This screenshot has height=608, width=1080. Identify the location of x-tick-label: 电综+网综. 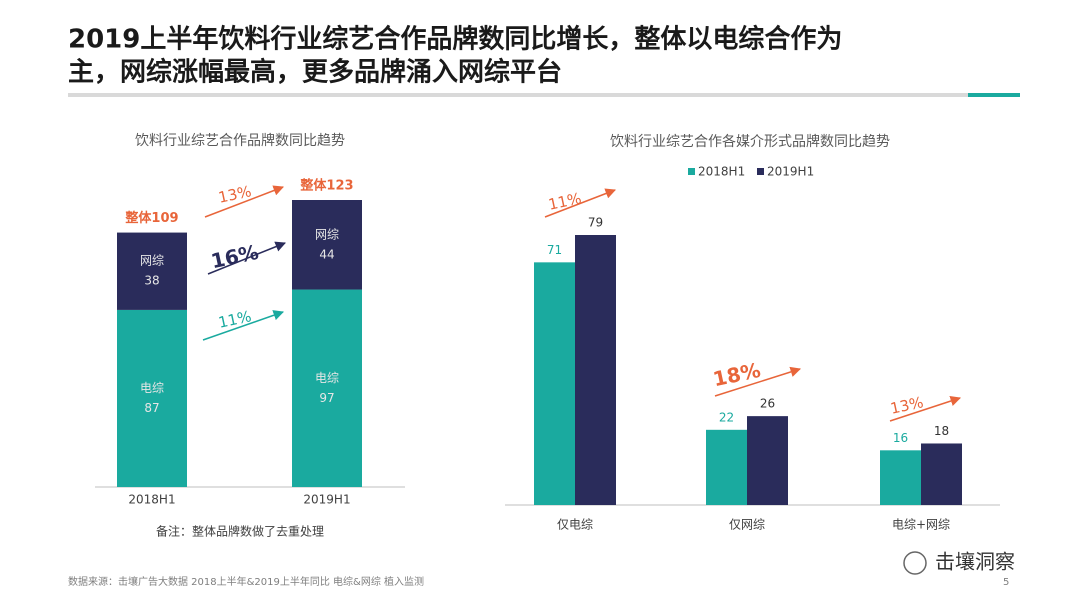
(921, 525).